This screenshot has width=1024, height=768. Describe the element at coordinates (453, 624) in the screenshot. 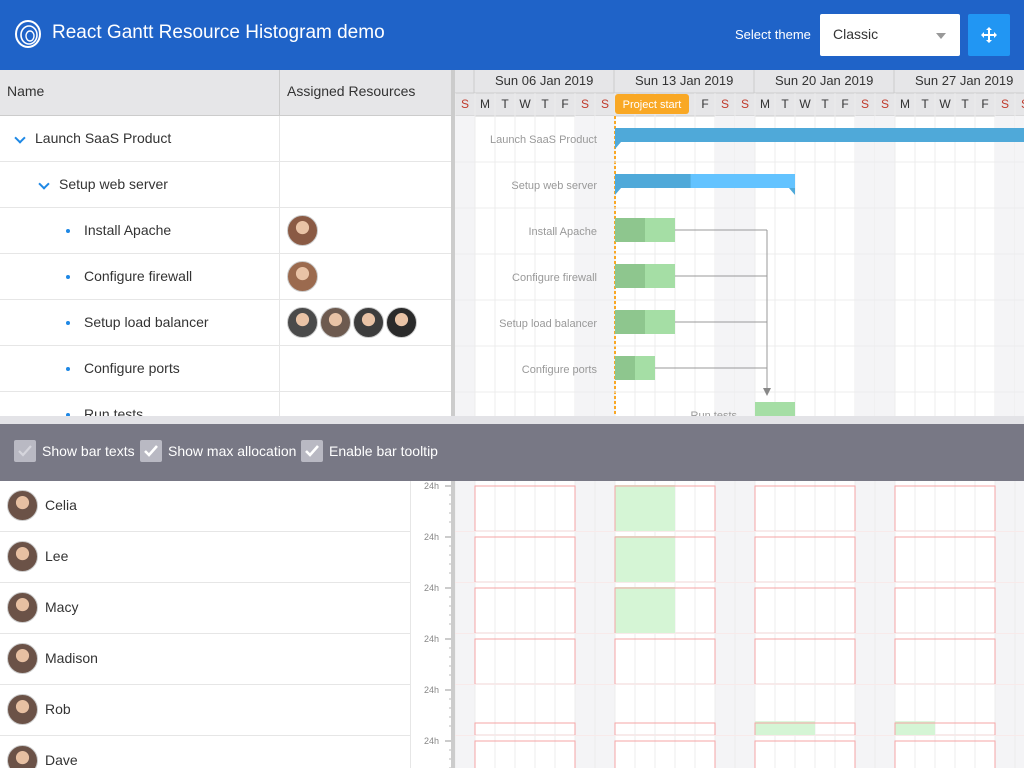

I see `histogram-splitter` at that location.